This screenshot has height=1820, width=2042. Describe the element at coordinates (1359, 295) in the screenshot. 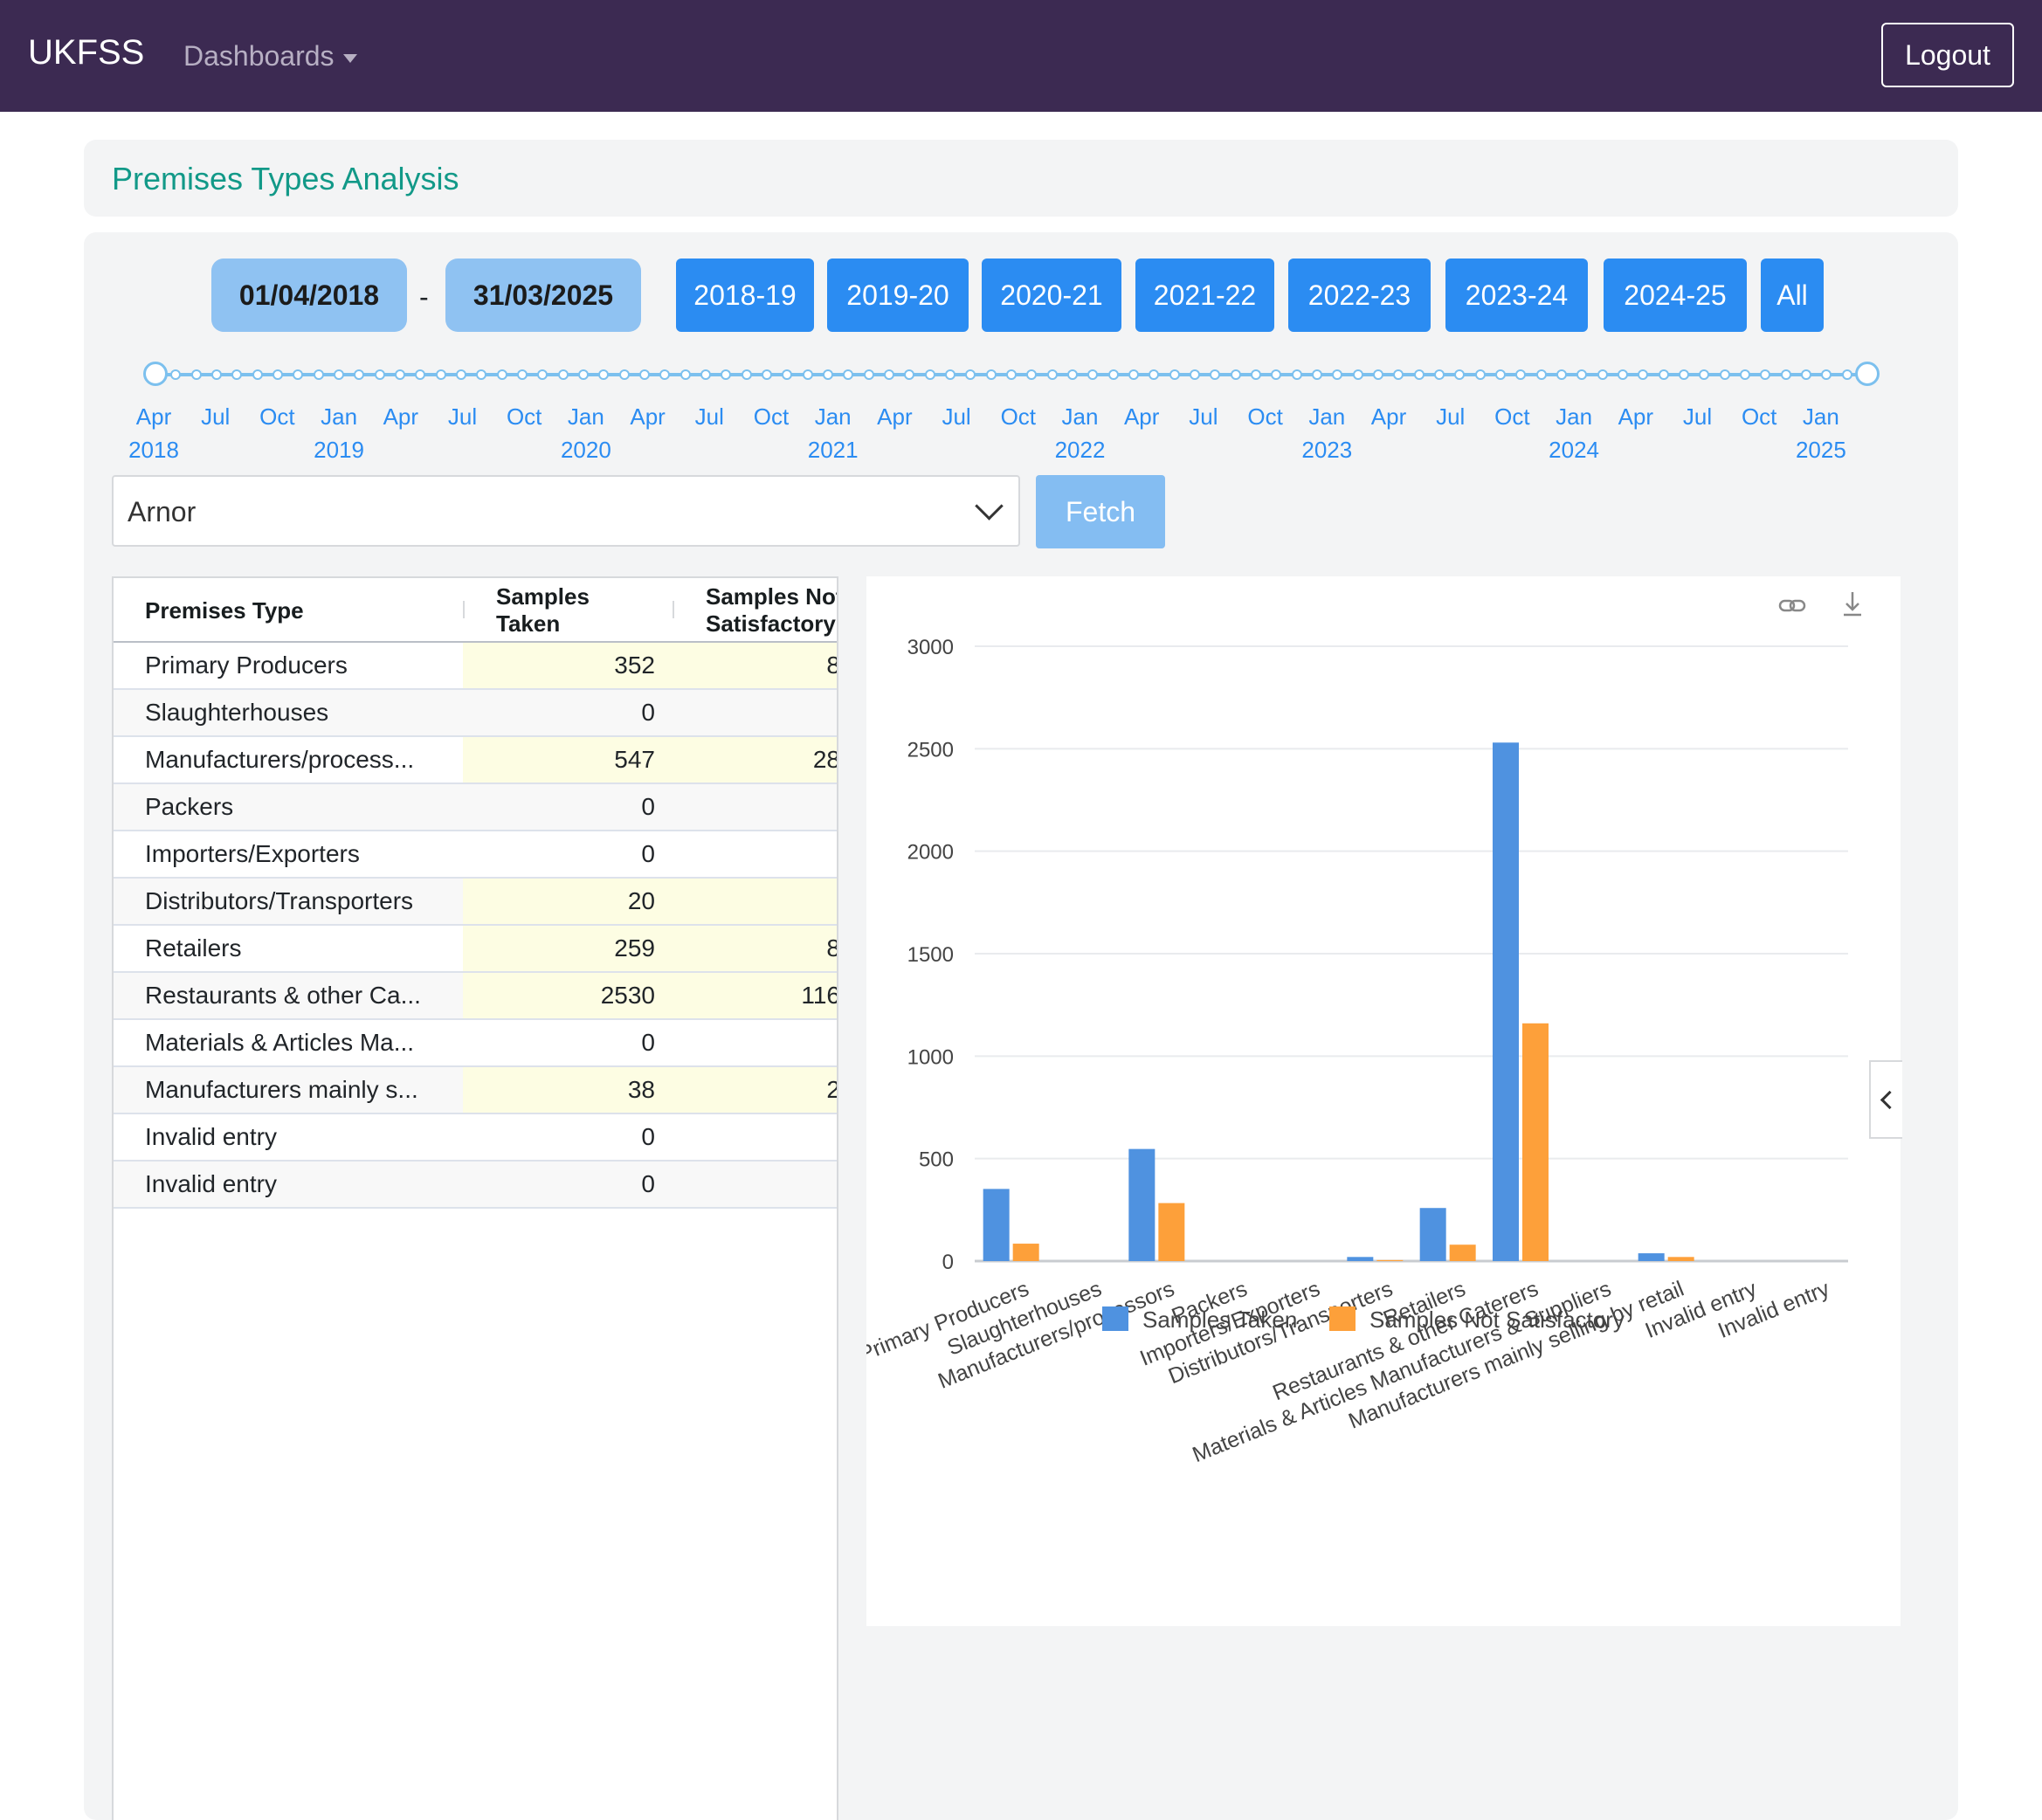

I see `fy-button-2022-23: 2022-23` at that location.